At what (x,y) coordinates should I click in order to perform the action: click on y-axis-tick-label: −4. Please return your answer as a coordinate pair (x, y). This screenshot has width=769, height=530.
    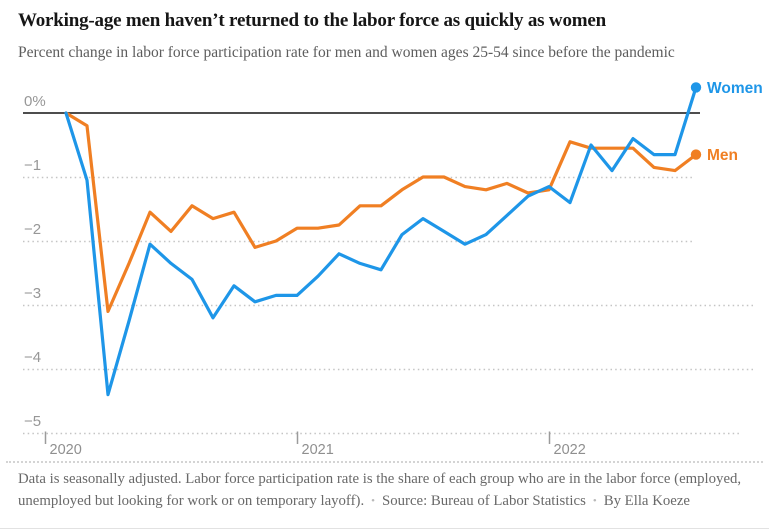
    Looking at the image, I should click on (32, 357).